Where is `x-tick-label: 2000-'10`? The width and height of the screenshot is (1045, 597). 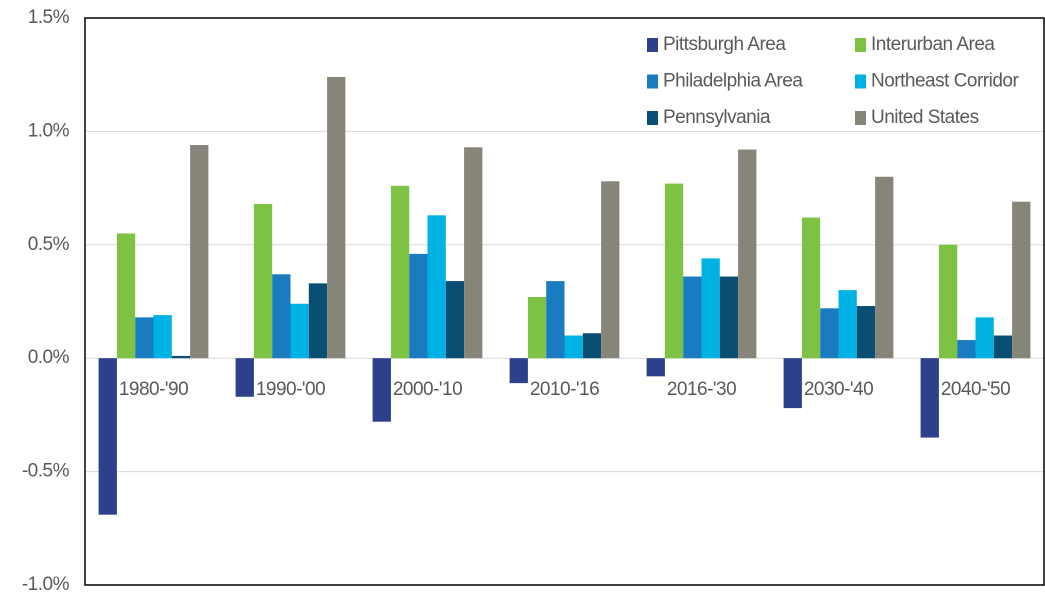 x-tick-label: 2000-'10 is located at coordinates (427, 389).